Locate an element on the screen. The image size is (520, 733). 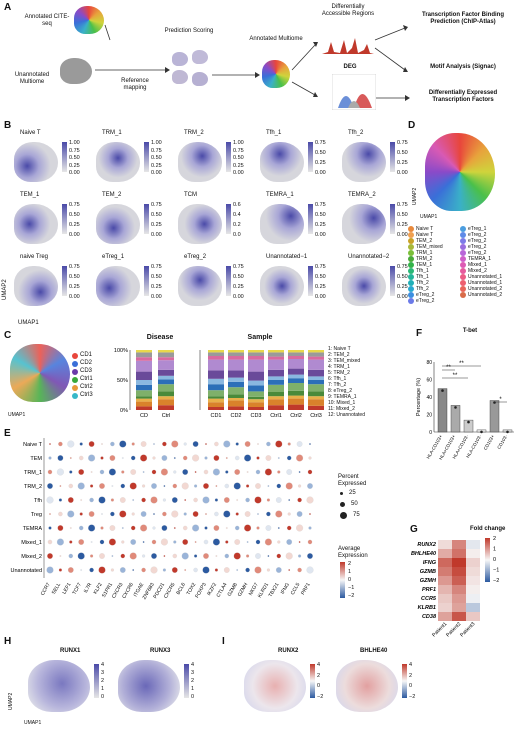
legend-item: Tfh_1 is located at coordinates (436, 271).